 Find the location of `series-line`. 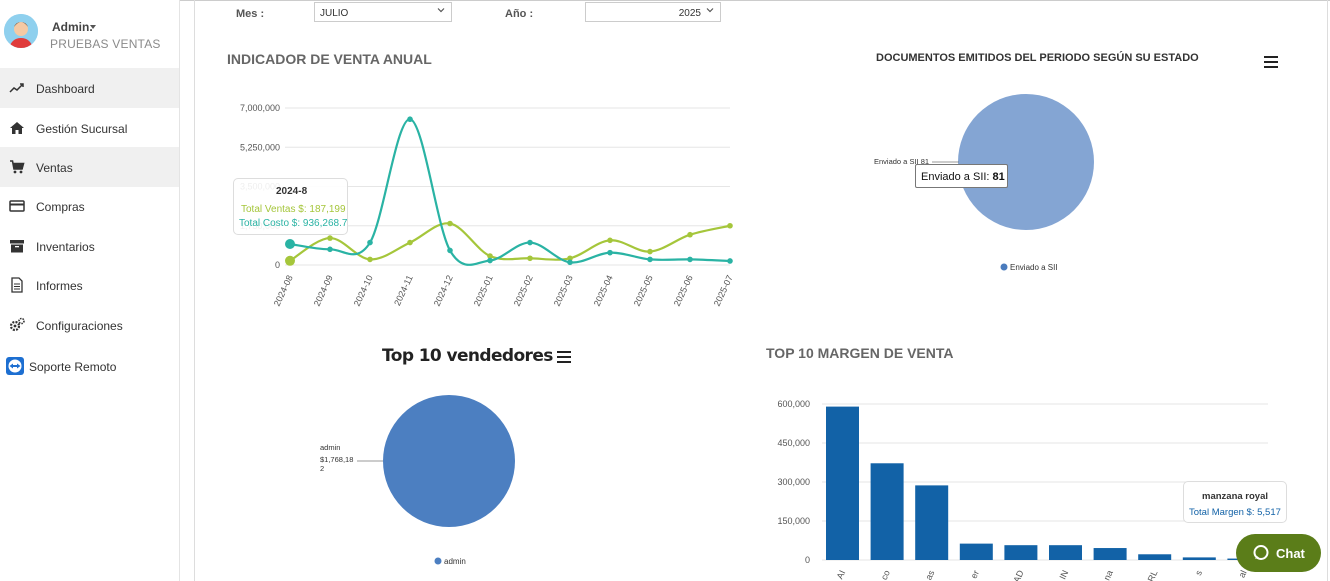

series-line is located at coordinates (510, 192).